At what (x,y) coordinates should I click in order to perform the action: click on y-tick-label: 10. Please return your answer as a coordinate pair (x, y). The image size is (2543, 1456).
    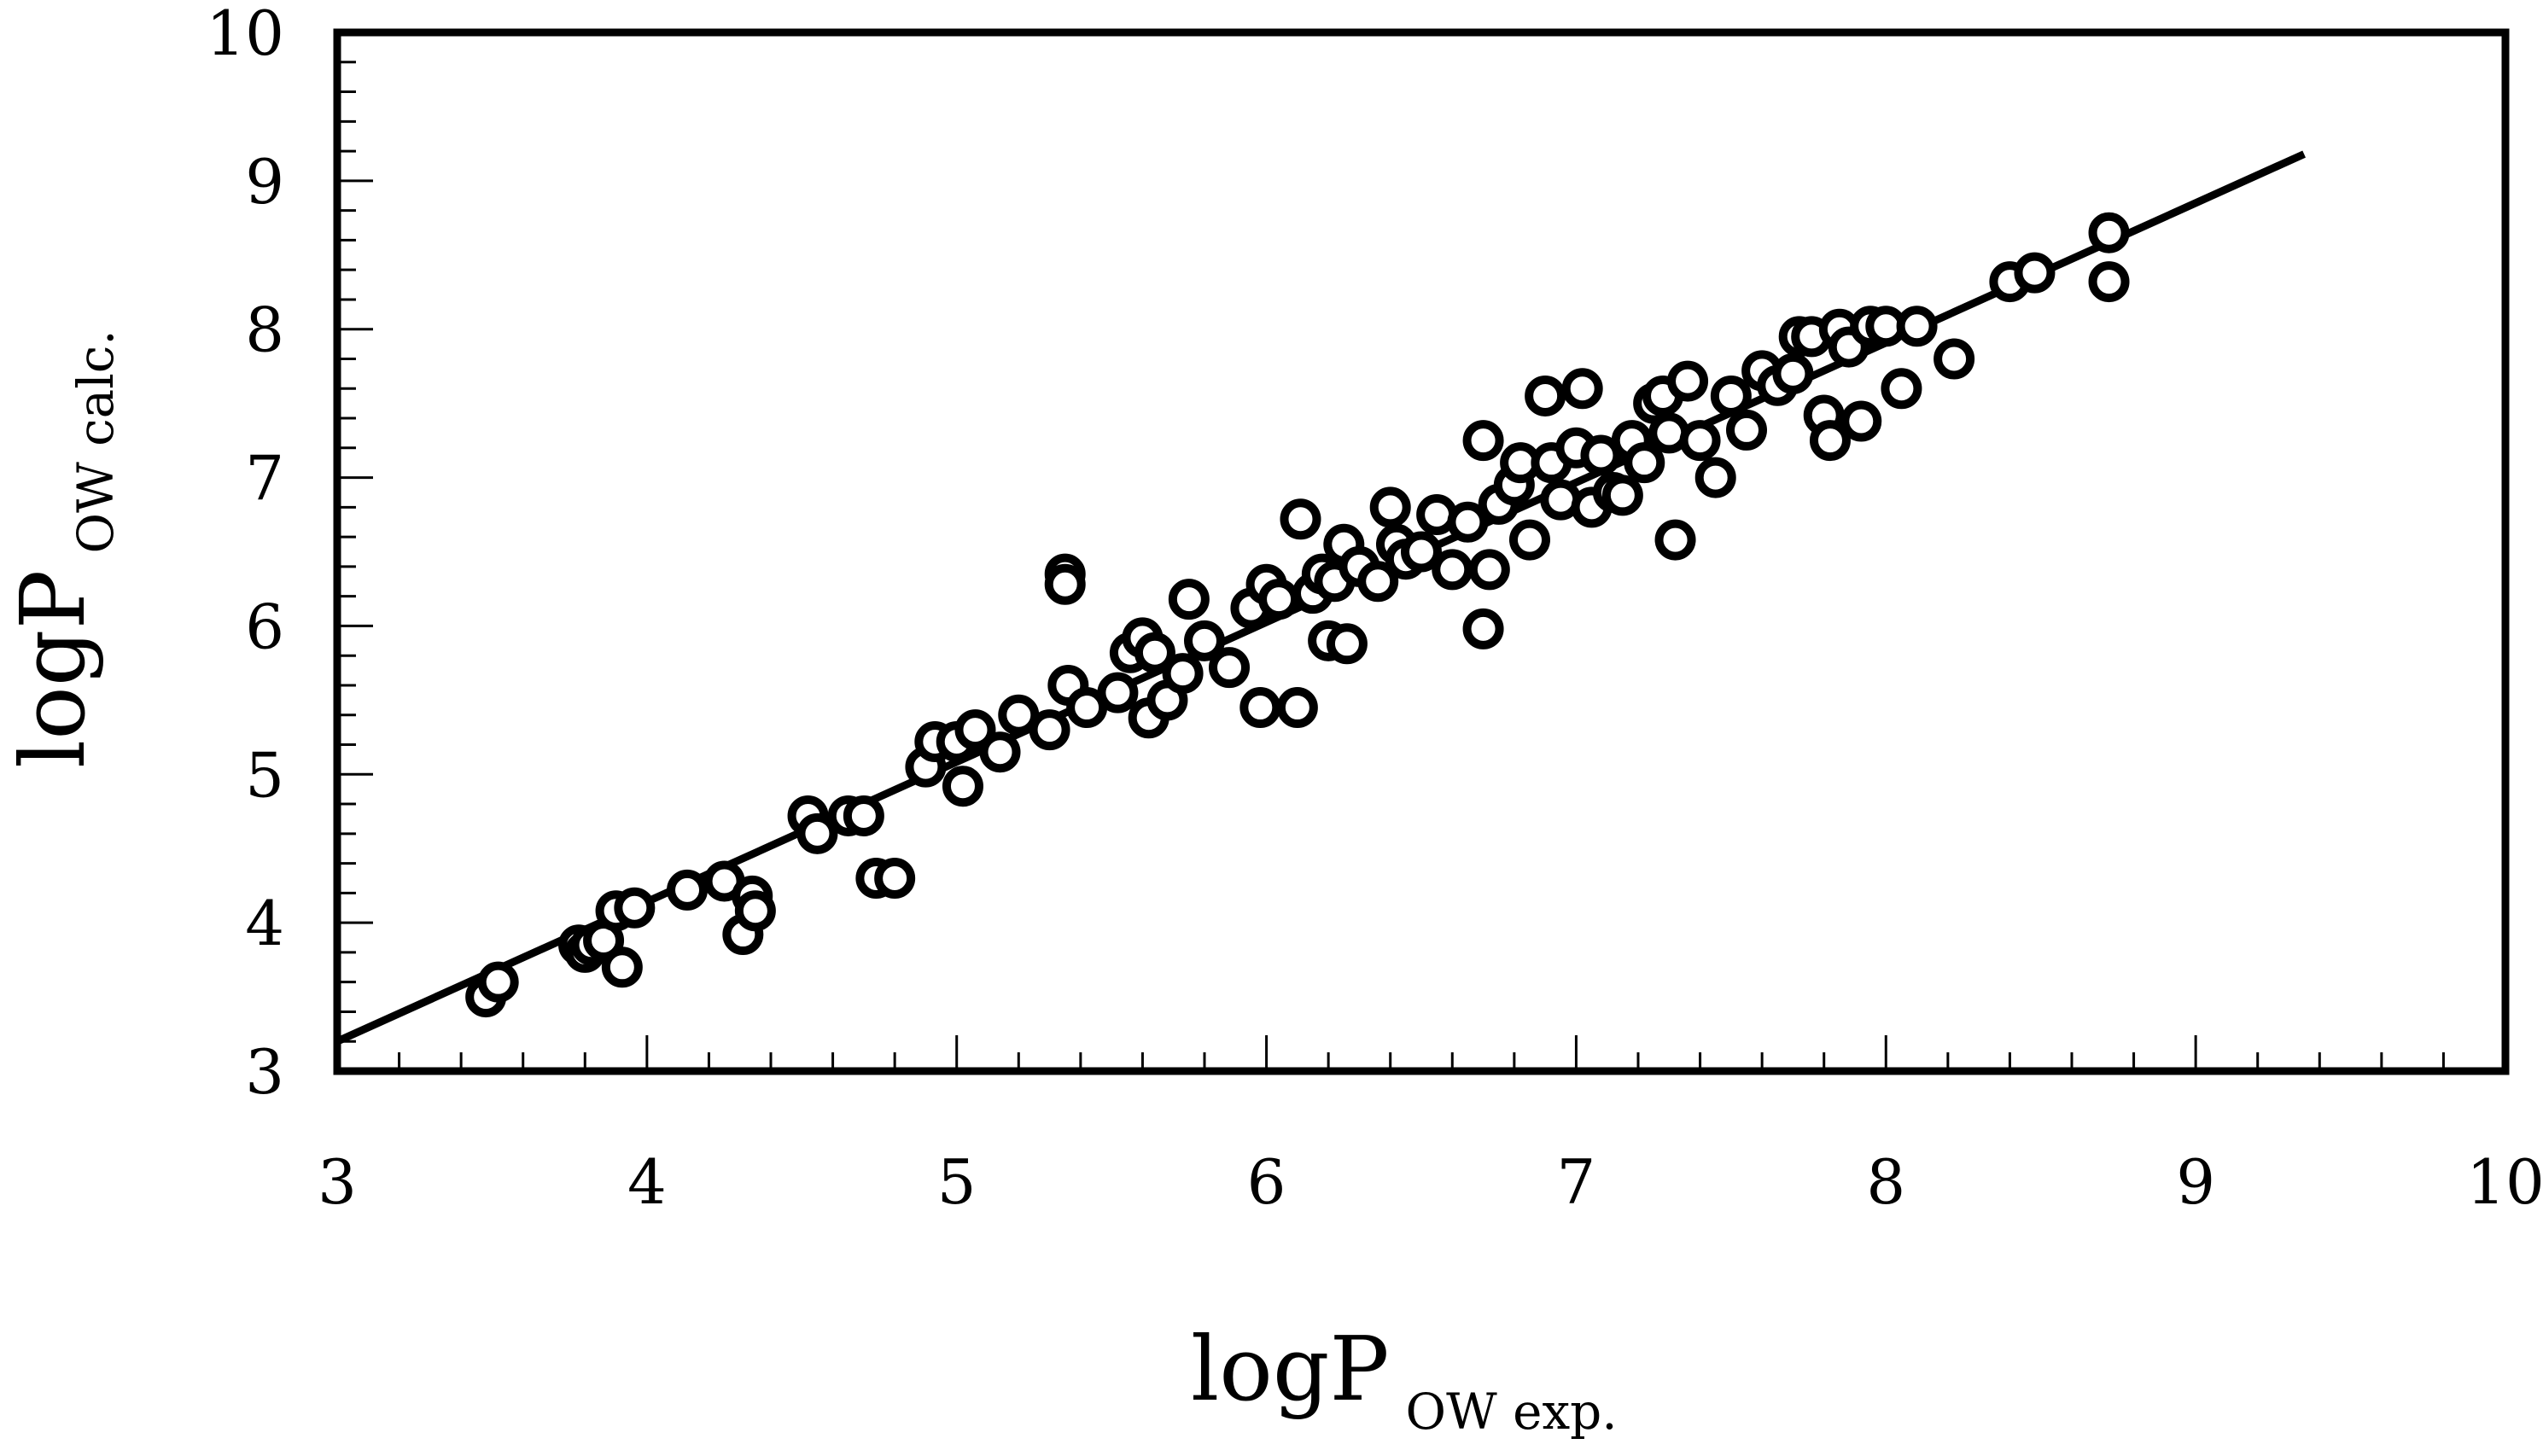
    Looking at the image, I should click on (245, 34).